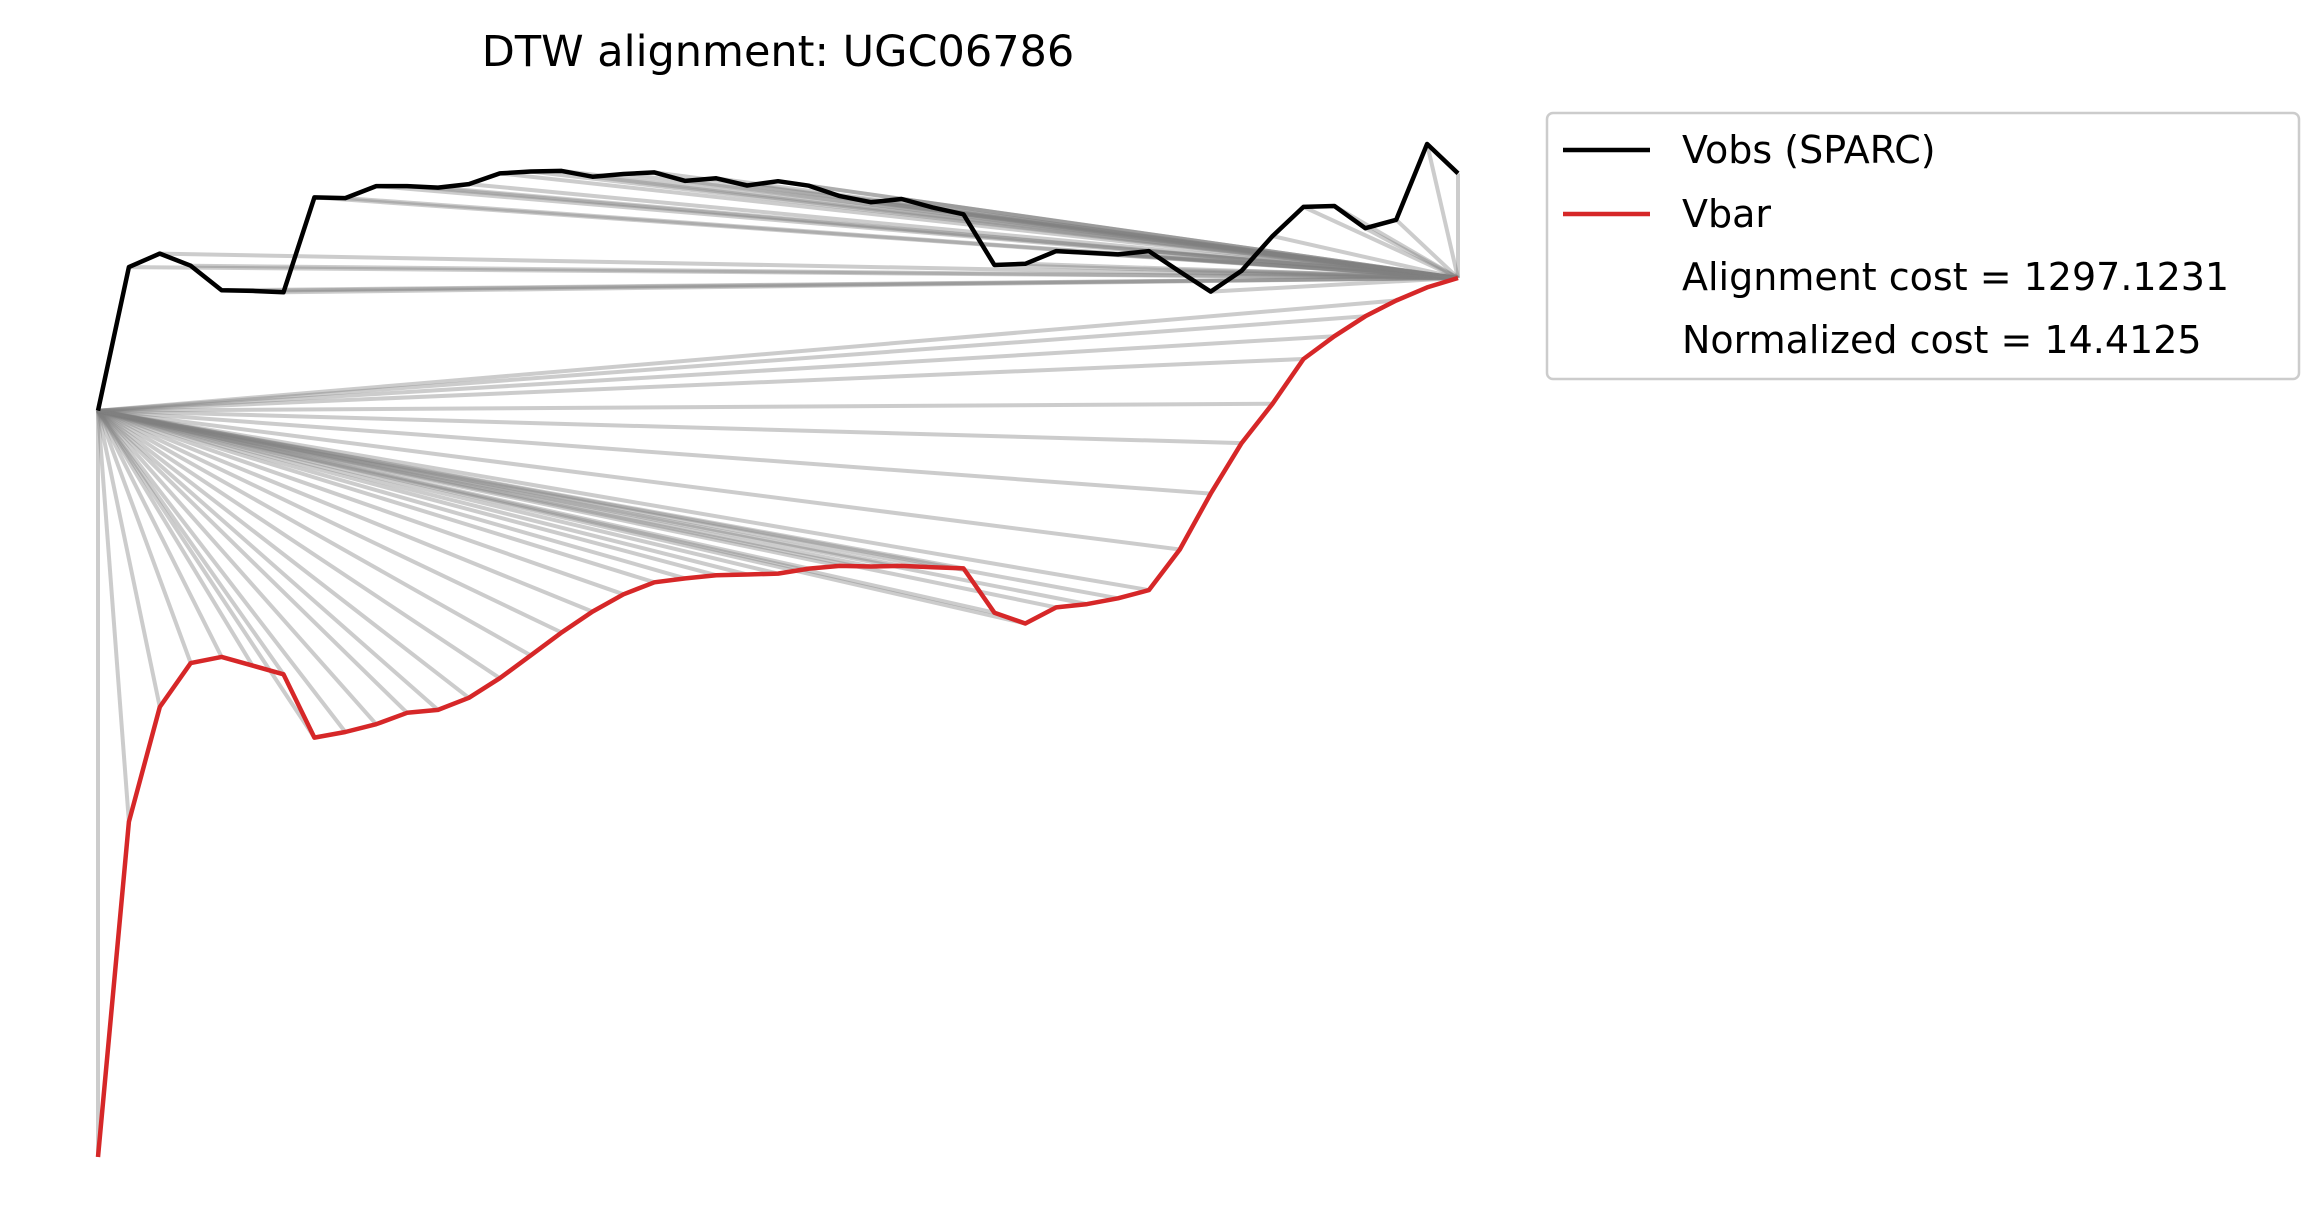 Image resolution: width=2317 pixels, height=1231 pixels. I want to click on series-line-vobs, so click(777, 276).